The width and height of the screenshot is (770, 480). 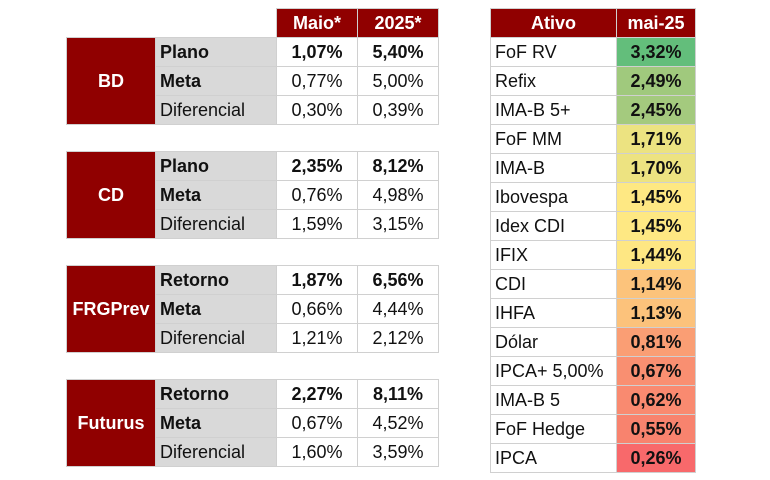 I want to click on value-maio: 0,30%, so click(x=317, y=110).